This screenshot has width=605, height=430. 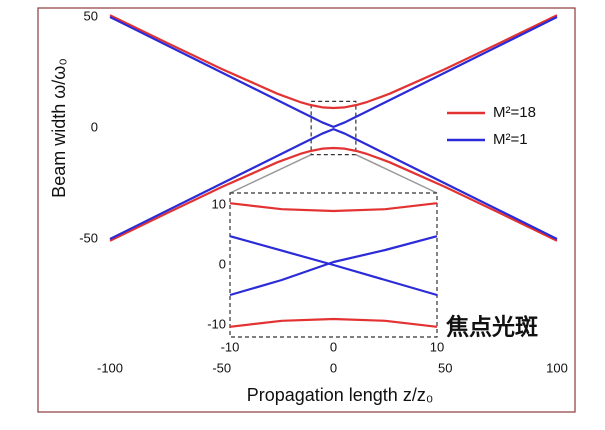 I want to click on y-axis-label: Beam width ω/ω₀, so click(x=59, y=128).